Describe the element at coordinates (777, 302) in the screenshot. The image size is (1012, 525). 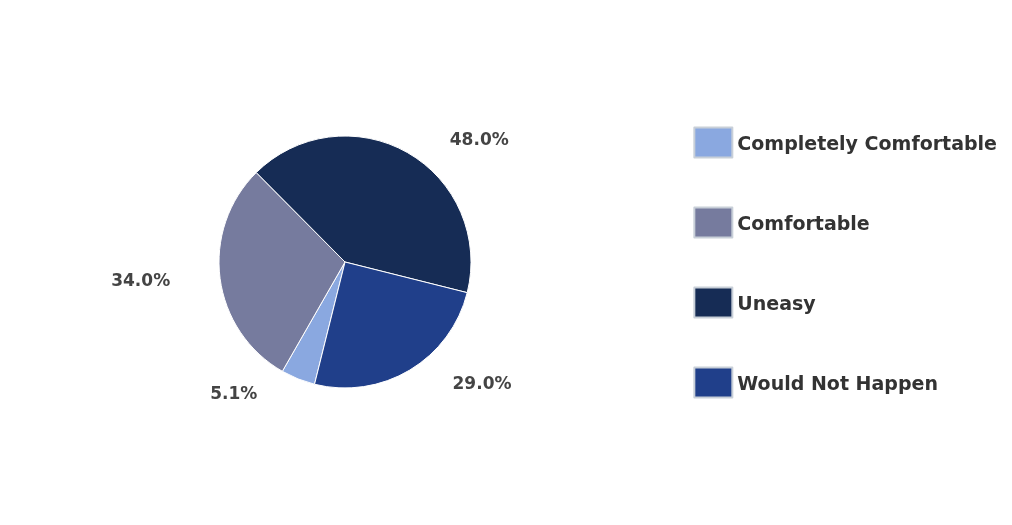
I see `legend-label: Uneasy` at that location.